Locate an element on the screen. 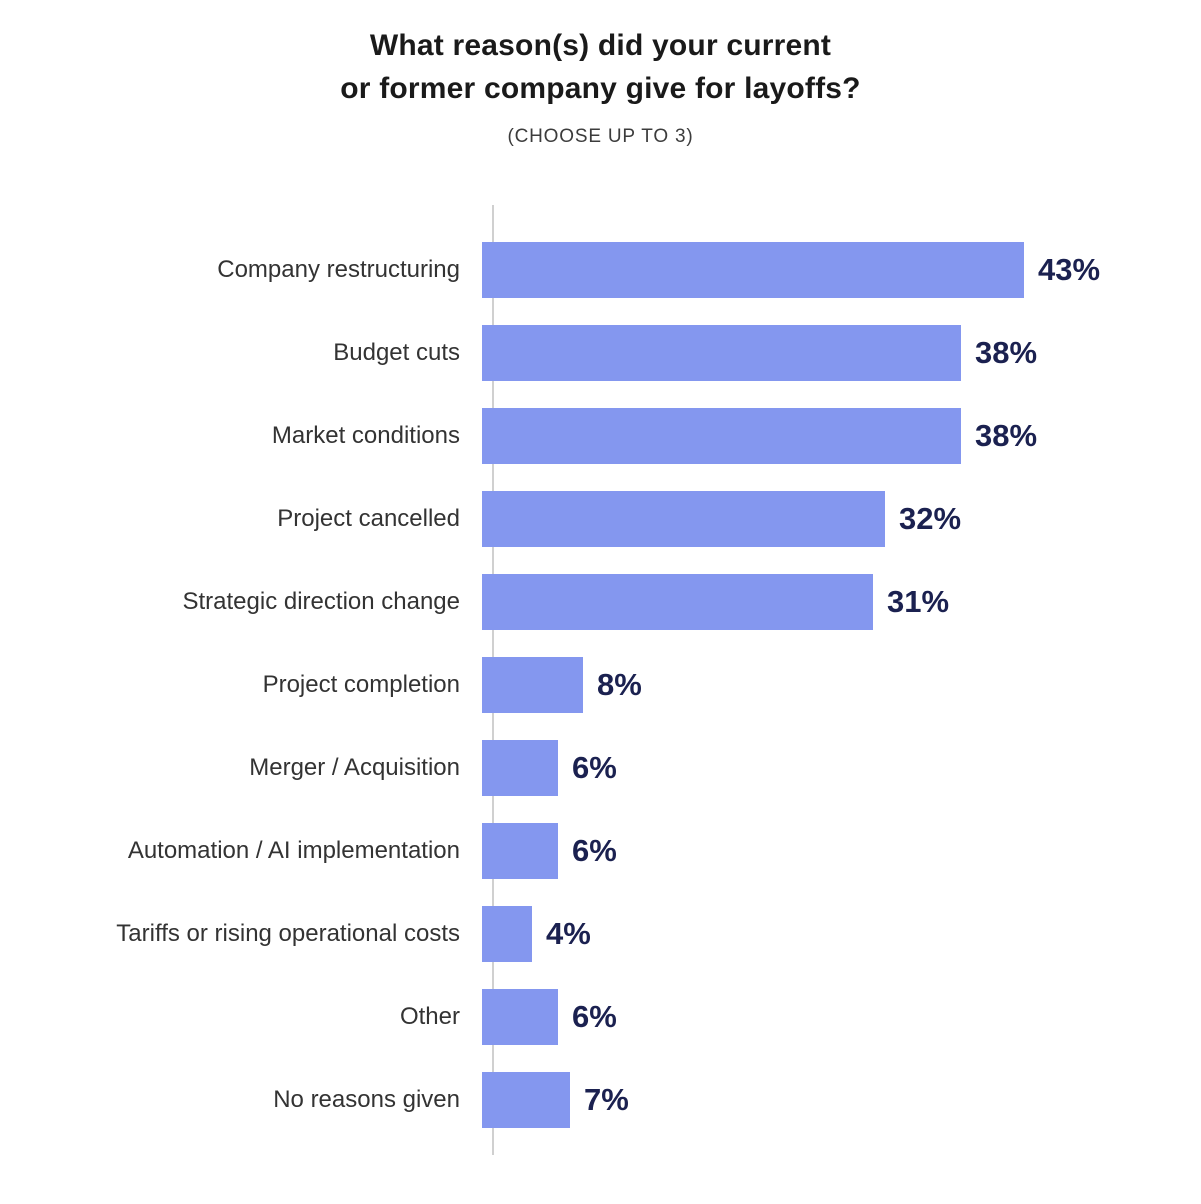  chart-title-line1: What reason(s) did your current is located at coordinates (600, 45).